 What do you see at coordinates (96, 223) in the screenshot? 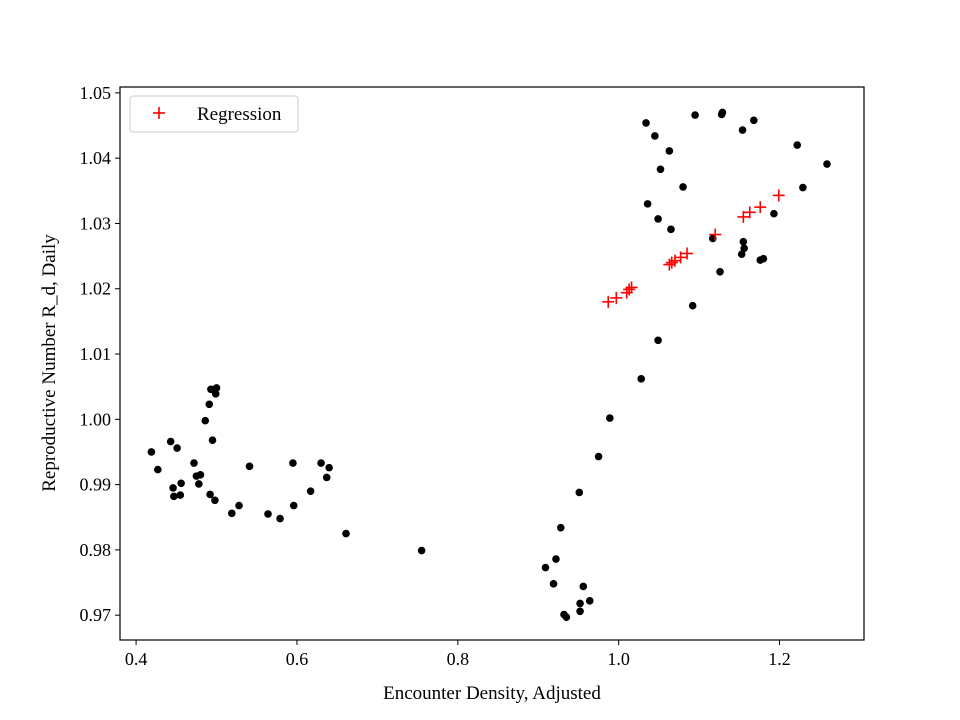
I see `y-tick-label: 1.03` at bounding box center [96, 223].